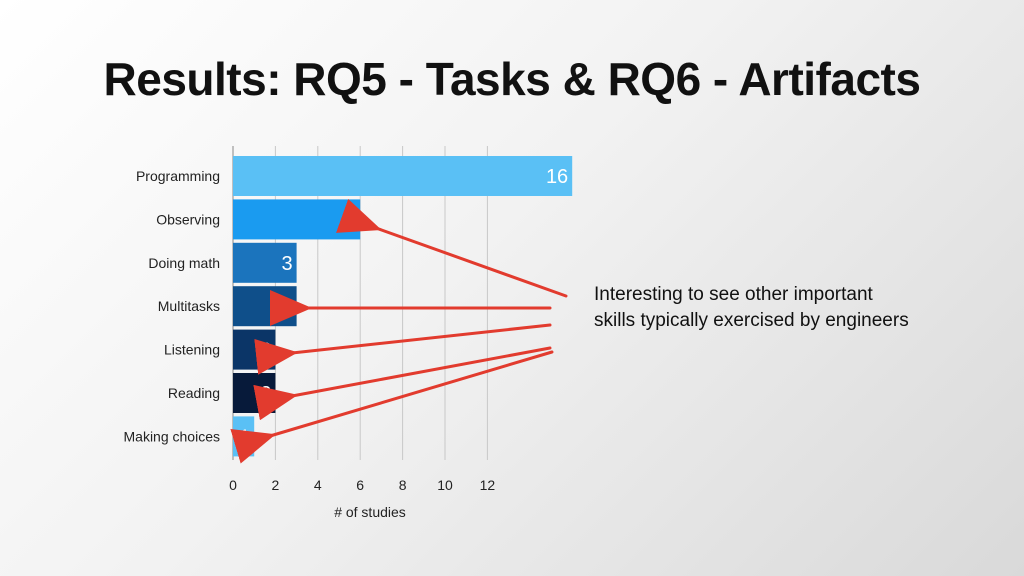 The height and width of the screenshot is (576, 1024). Describe the element at coordinates (445, 485) in the screenshot. I see `x-tick-label: 10` at that location.